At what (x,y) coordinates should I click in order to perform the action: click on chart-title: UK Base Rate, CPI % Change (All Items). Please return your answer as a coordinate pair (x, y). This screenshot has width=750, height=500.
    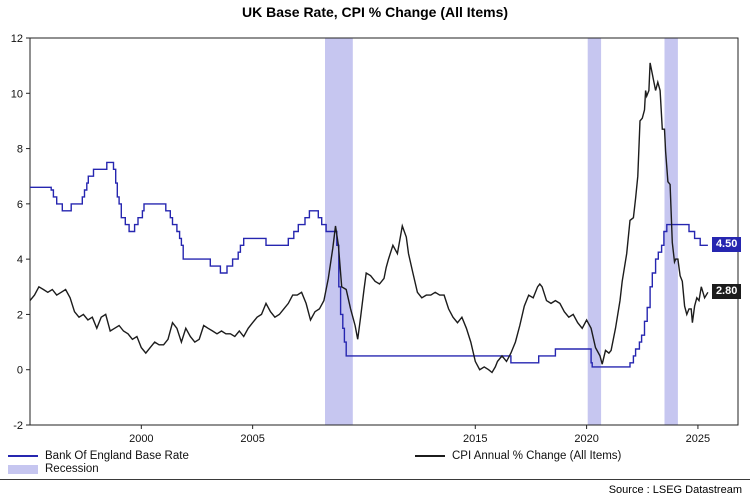
    Looking at the image, I should click on (375, 12).